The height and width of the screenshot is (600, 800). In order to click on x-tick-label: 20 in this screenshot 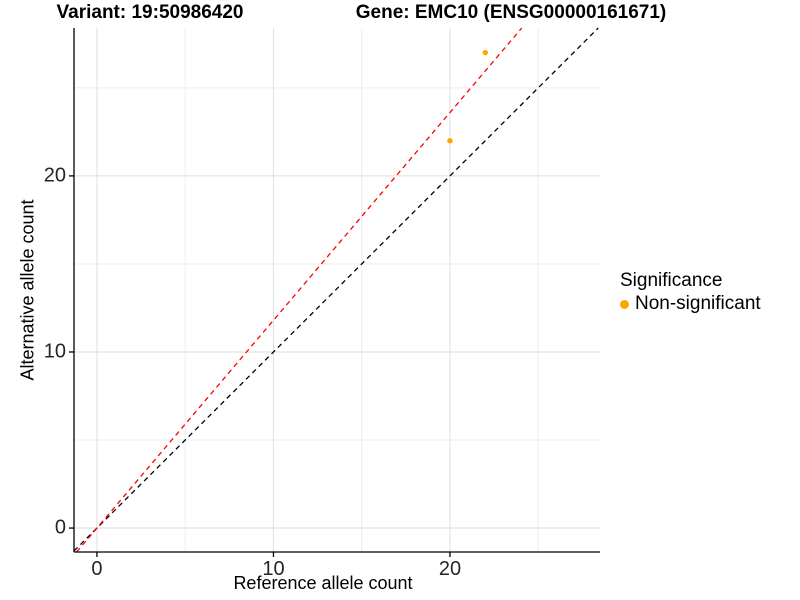, I will do `click(450, 569)`.